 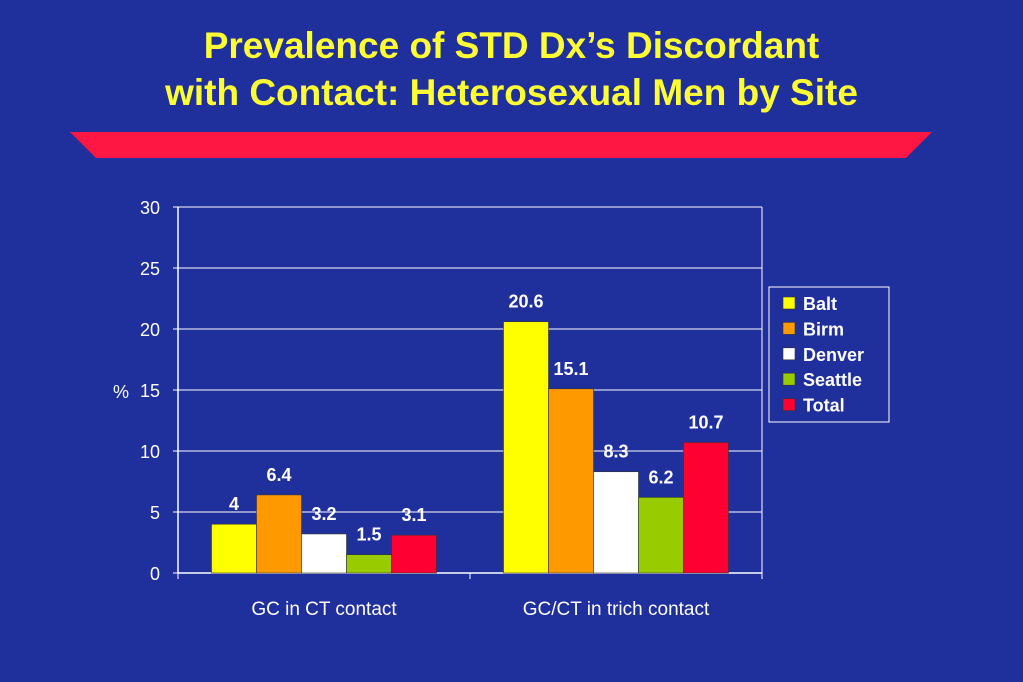 I want to click on title-line-2: with Contact: Heterosexual Men by Site, so click(x=511, y=92).